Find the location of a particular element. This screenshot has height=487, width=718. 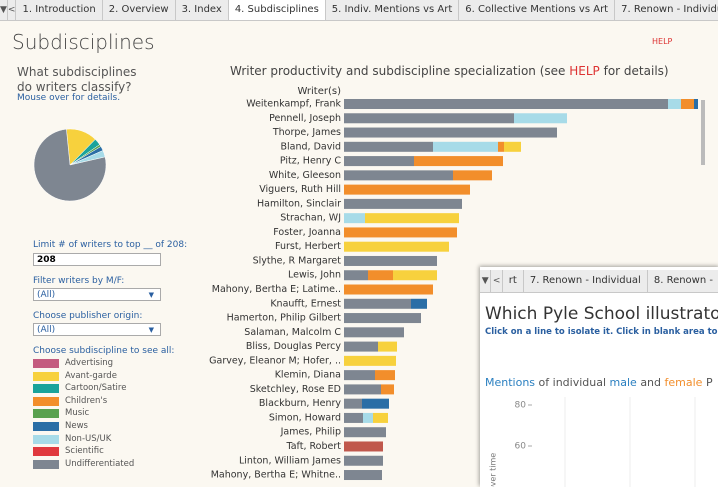

writer-label: Mahony, Bertha E; Latime.. is located at coordinates (276, 289).